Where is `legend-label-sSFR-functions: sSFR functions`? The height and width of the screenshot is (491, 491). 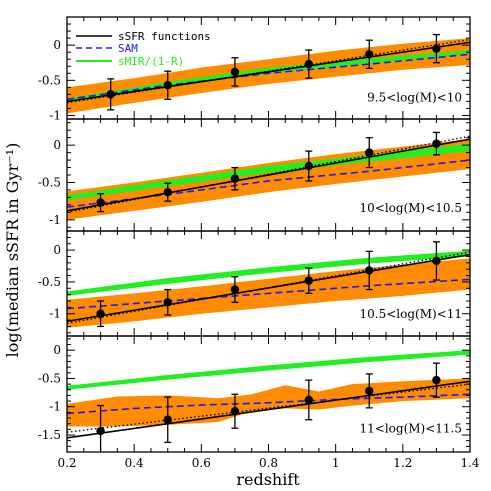 legend-label-sSFR-functions: sSFR functions is located at coordinates (164, 36).